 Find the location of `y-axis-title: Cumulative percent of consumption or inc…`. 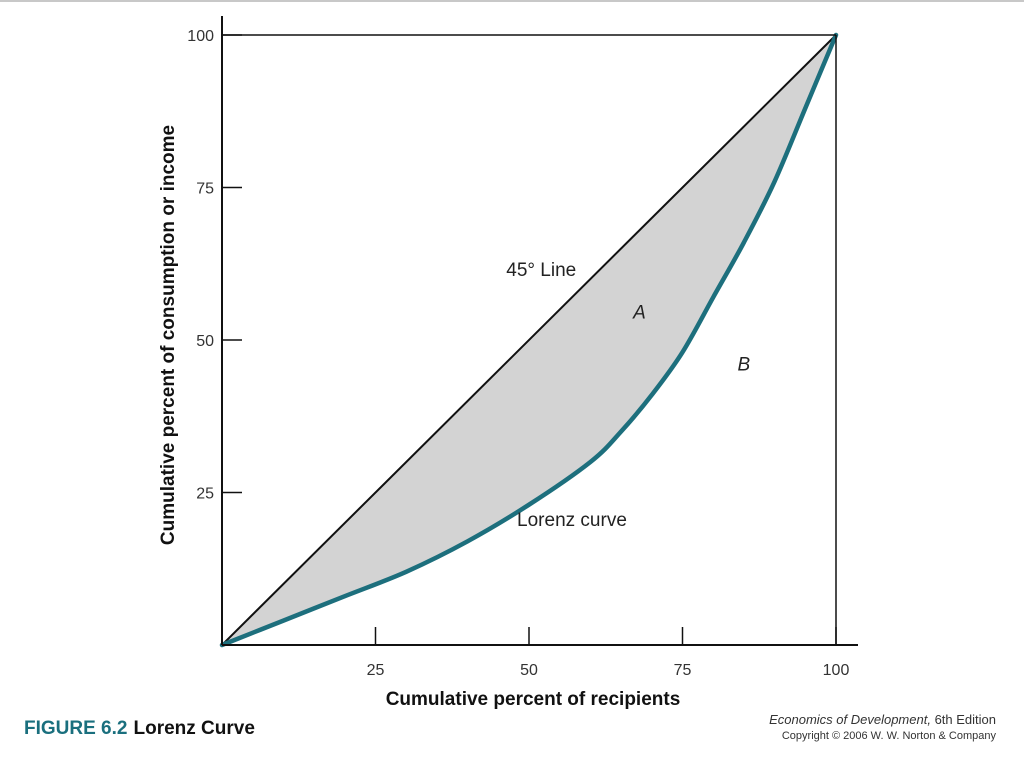

y-axis-title: Cumulative percent of consumption or inc… is located at coordinates (168, 335).